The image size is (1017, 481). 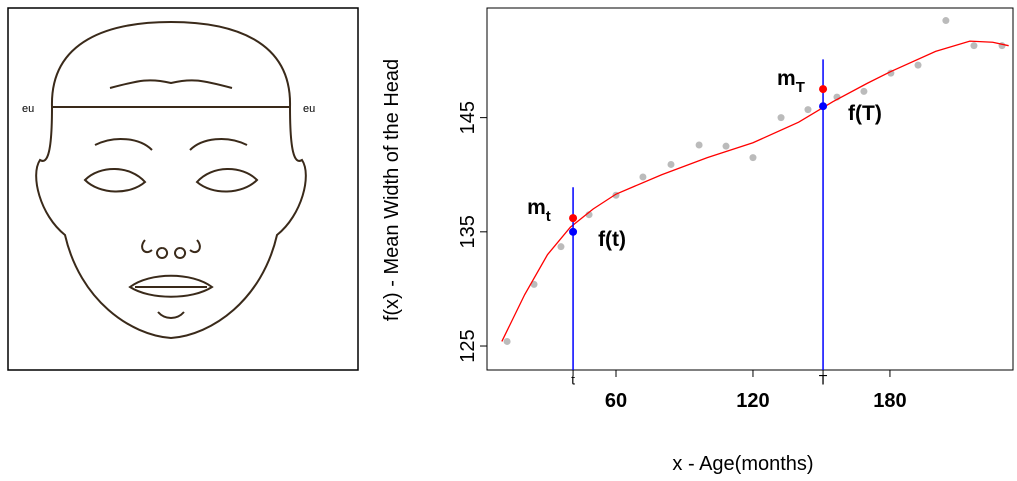 I want to click on annotation-subscript: T, so click(x=800, y=87).